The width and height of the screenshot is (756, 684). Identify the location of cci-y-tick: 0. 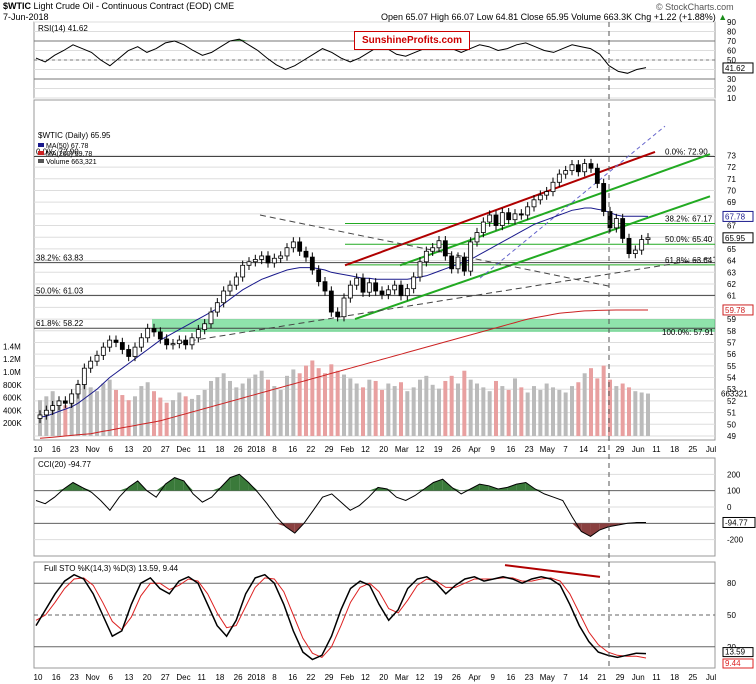
(729, 507).